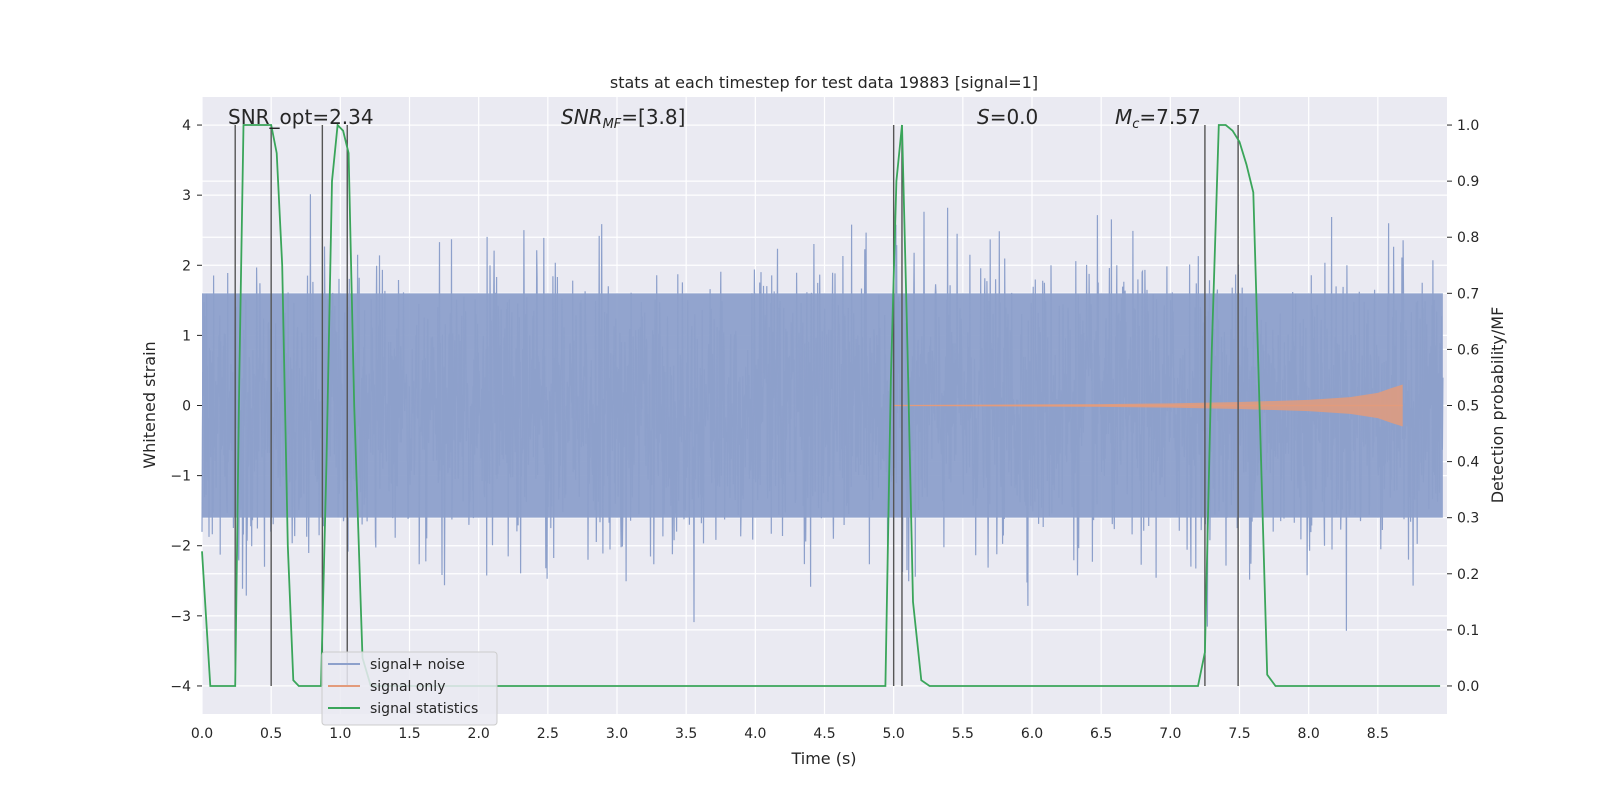 Image resolution: width=1600 pixels, height=800 pixels. Describe the element at coordinates (1148, 405) in the screenshot. I see `signal-only-series` at that location.